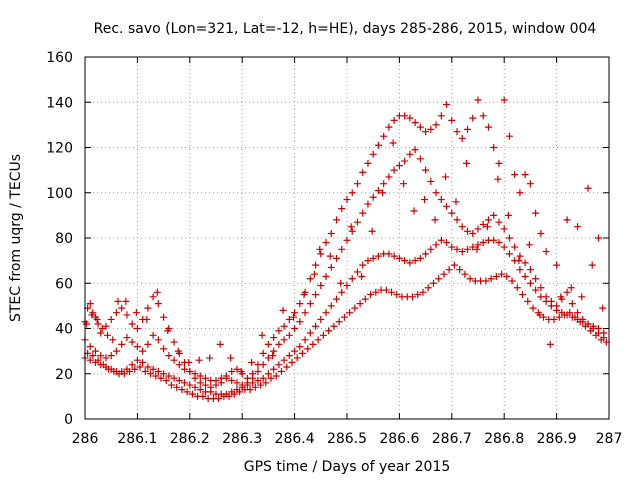 Image resolution: width=640 pixels, height=480 pixels. Describe the element at coordinates (242, 439) in the screenshot. I see `x-tick-label: 286.3` at that location.